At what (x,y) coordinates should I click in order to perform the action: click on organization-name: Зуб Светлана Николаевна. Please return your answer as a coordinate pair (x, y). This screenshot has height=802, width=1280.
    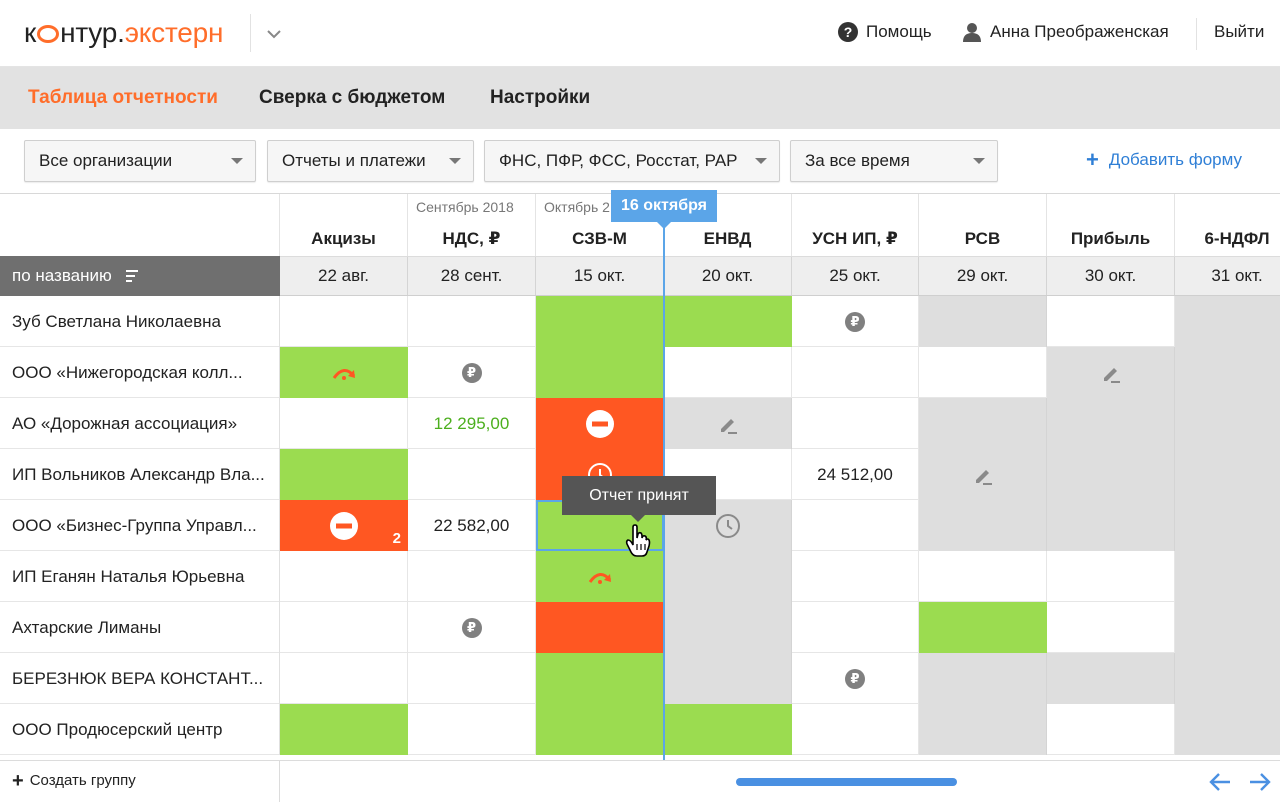
    Looking at the image, I should click on (140, 321).